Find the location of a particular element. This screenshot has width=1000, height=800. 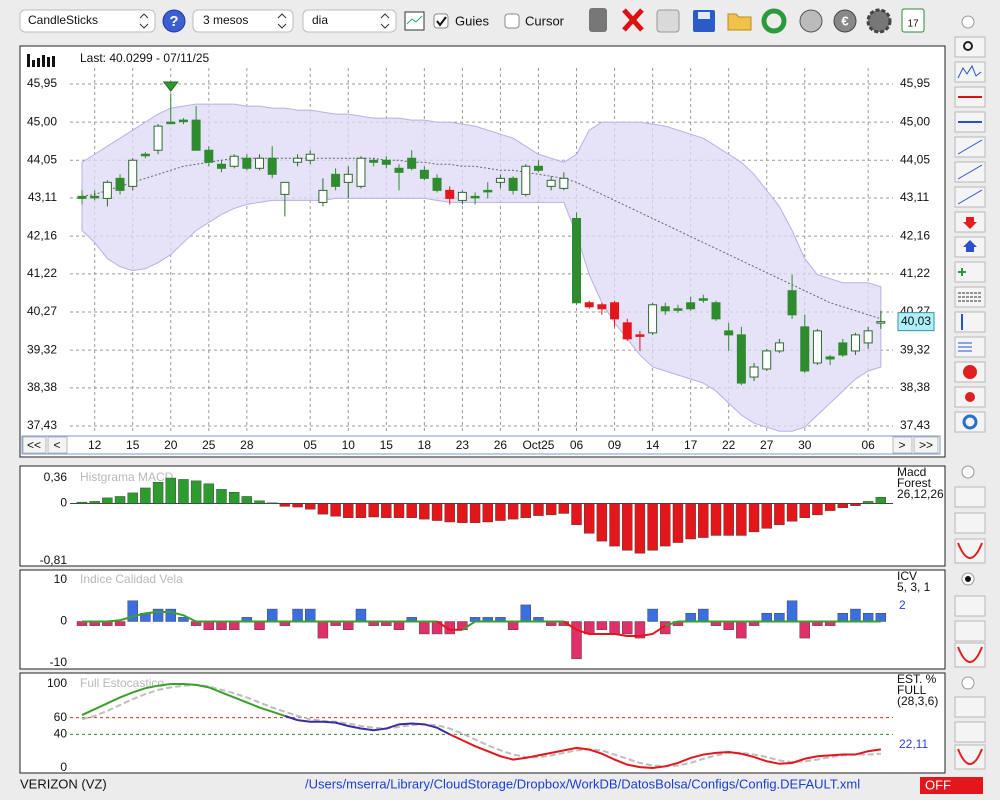

period-select is located at coordinates (243, 21).